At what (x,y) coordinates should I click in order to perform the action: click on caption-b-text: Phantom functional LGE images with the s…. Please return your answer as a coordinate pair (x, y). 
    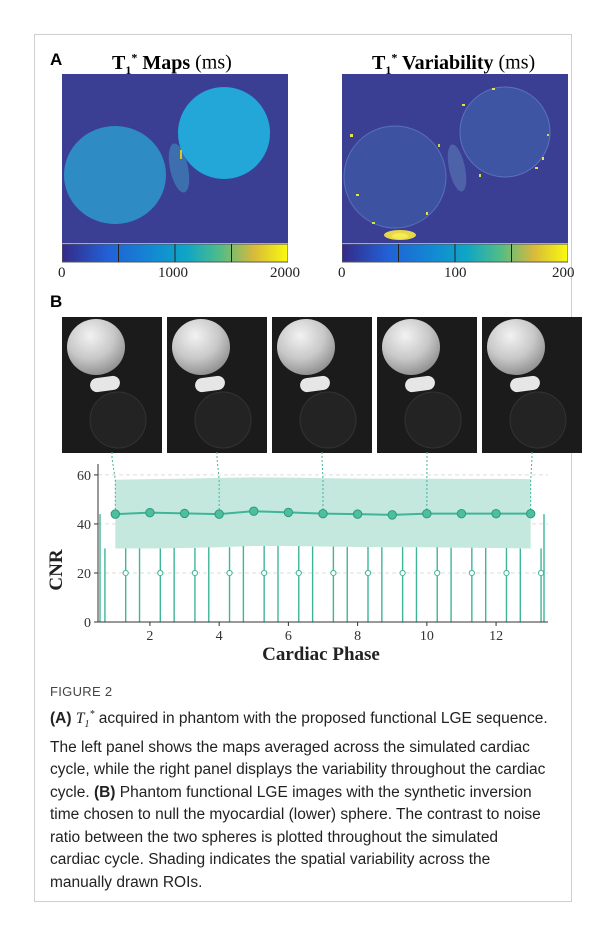
    Looking at the image, I should click on (295, 837).